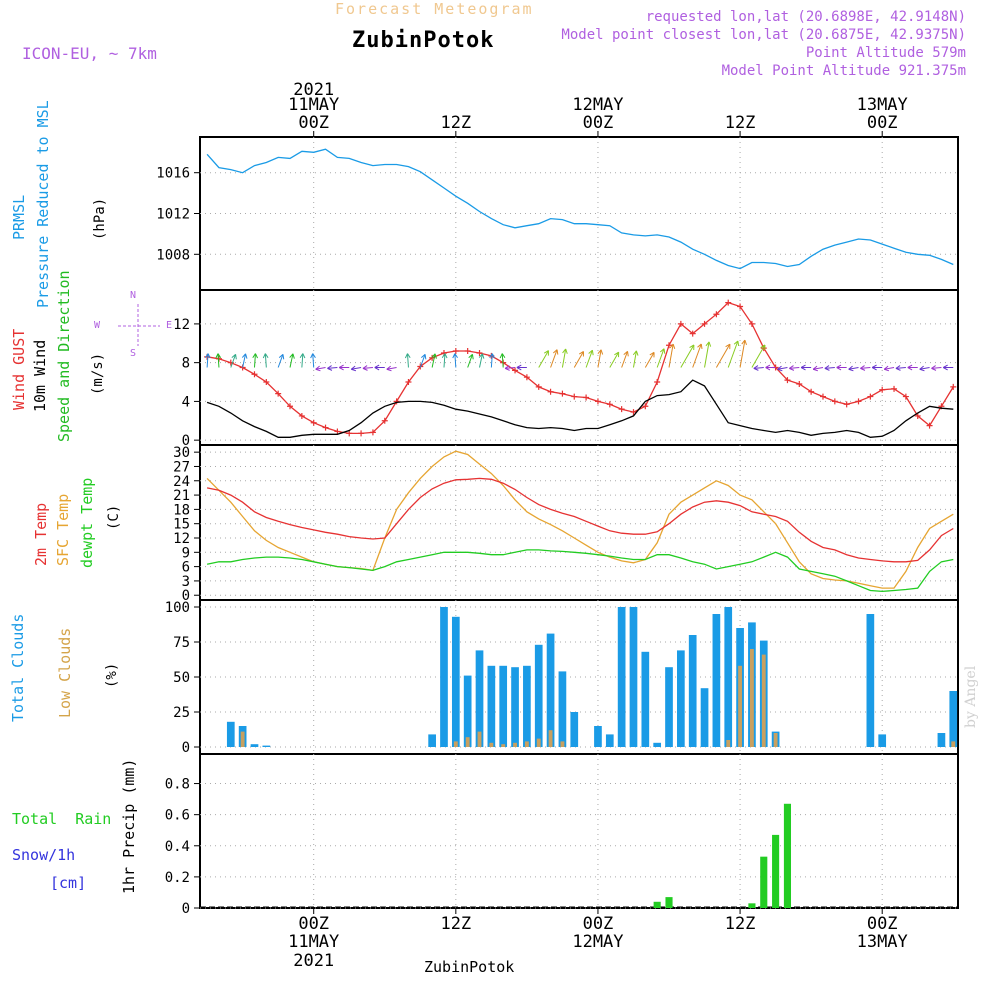 The image size is (1000, 1000). What do you see at coordinates (97, 325) in the screenshot?
I see `compass-w: W` at bounding box center [97, 325].